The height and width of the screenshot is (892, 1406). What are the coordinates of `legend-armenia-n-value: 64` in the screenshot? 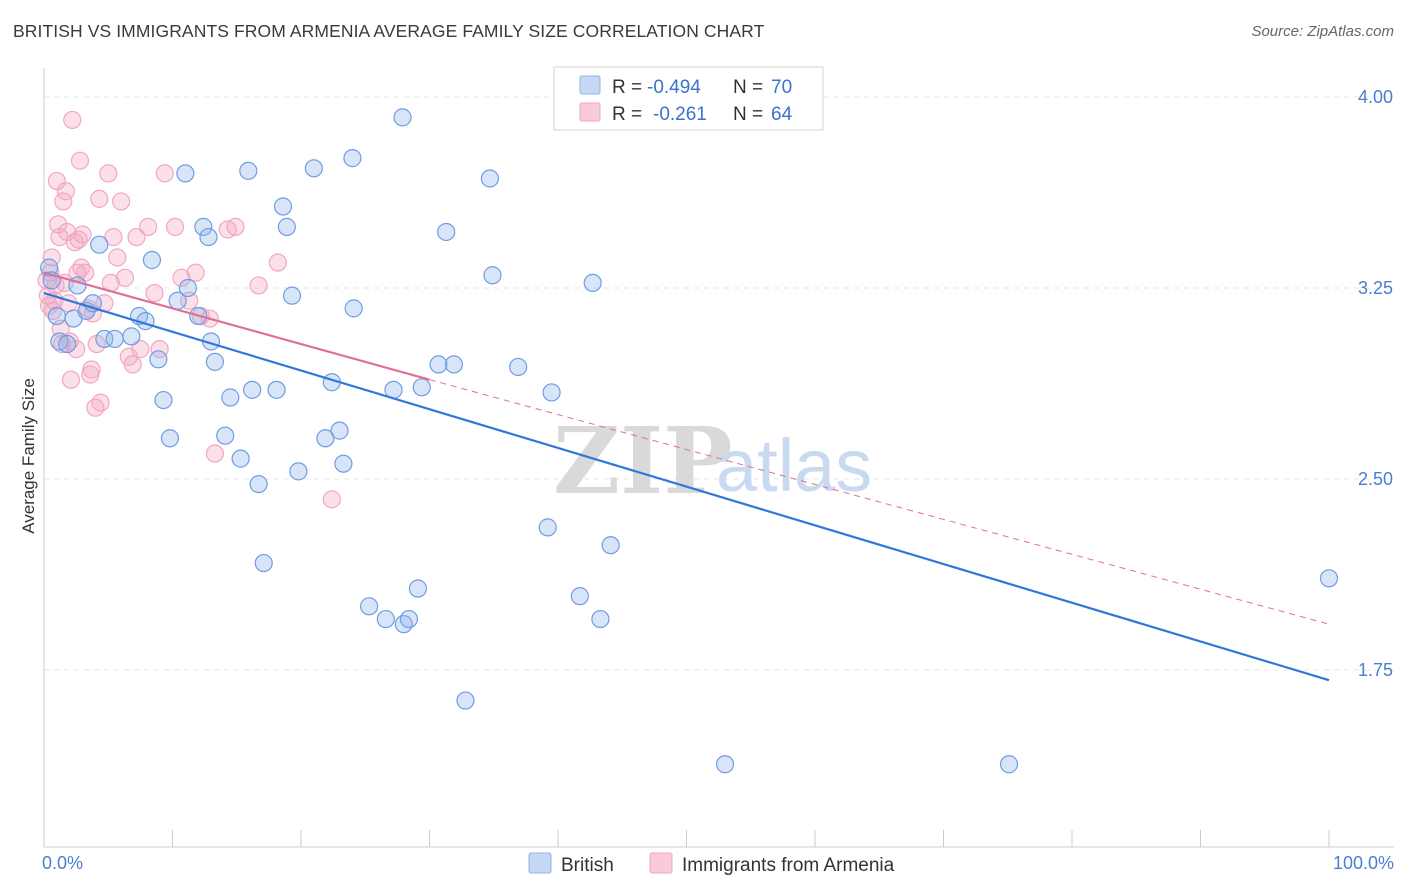 It's located at (782, 114).